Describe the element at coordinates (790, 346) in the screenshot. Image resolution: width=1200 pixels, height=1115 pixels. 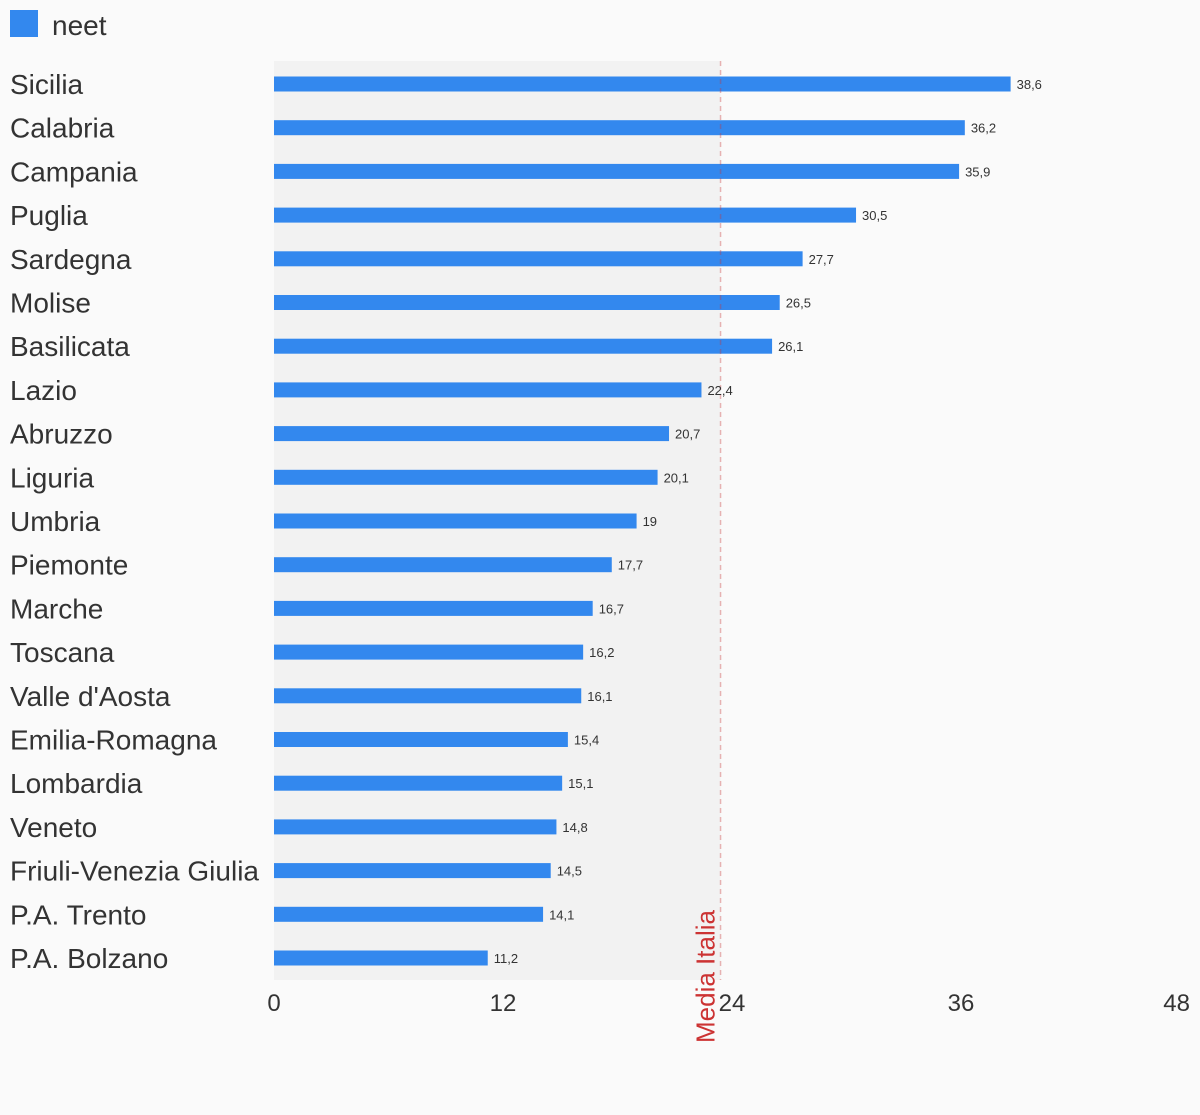
I see `value-label: 26,1` at that location.